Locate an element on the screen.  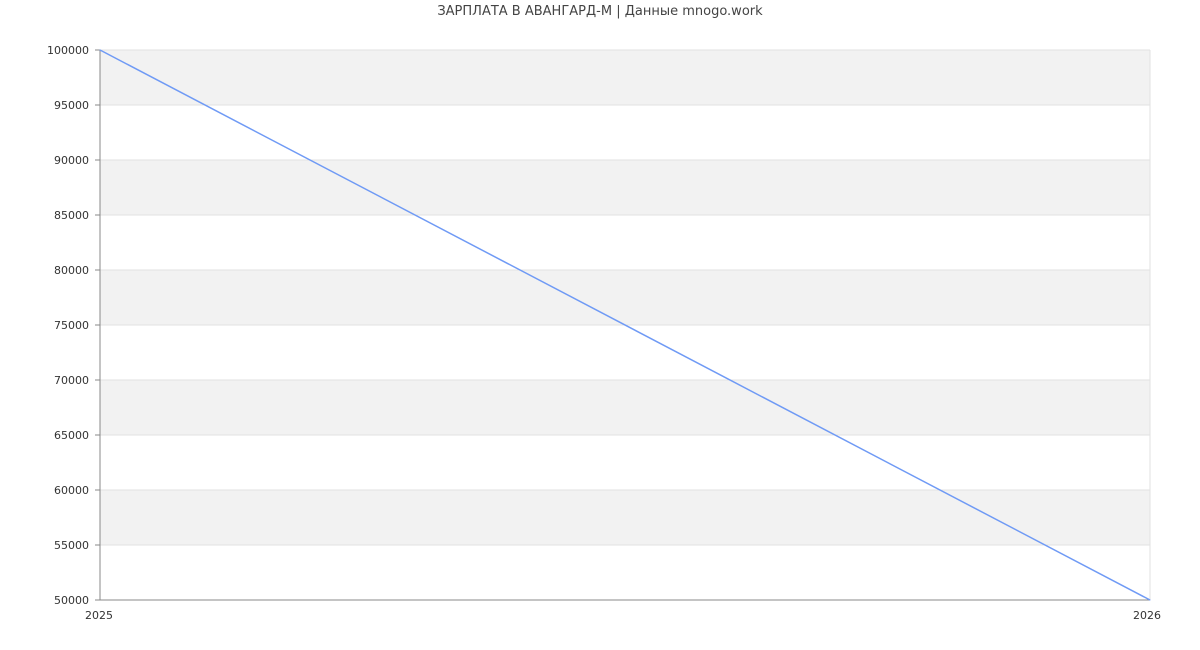
y-tick-label: 65000 is located at coordinates (71, 435).